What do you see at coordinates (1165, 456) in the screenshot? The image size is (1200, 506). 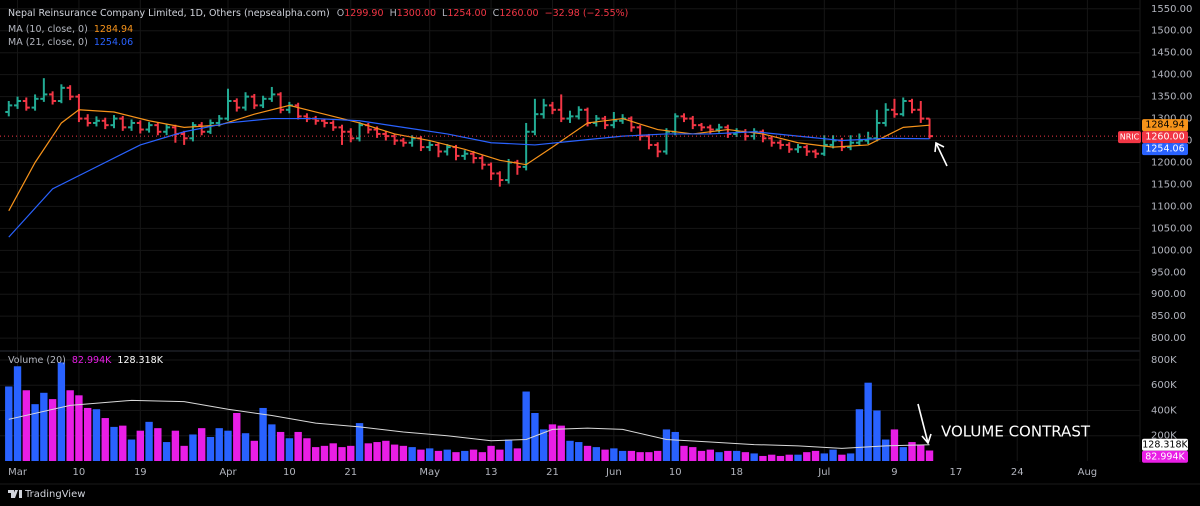 I see `price-tag-label: 82.994K` at bounding box center [1165, 456].